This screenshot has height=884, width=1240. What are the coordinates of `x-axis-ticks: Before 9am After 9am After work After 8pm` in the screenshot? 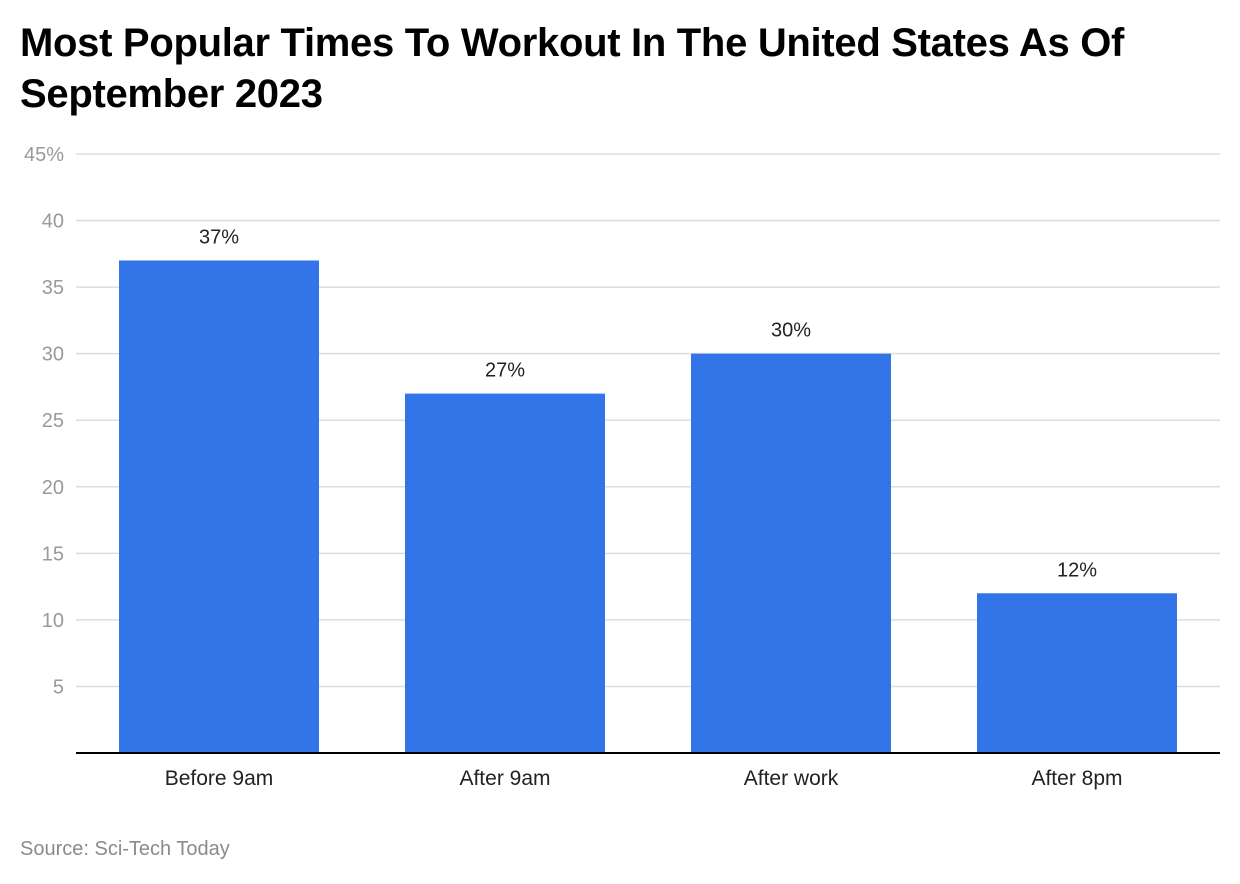 It's located at (644, 778).